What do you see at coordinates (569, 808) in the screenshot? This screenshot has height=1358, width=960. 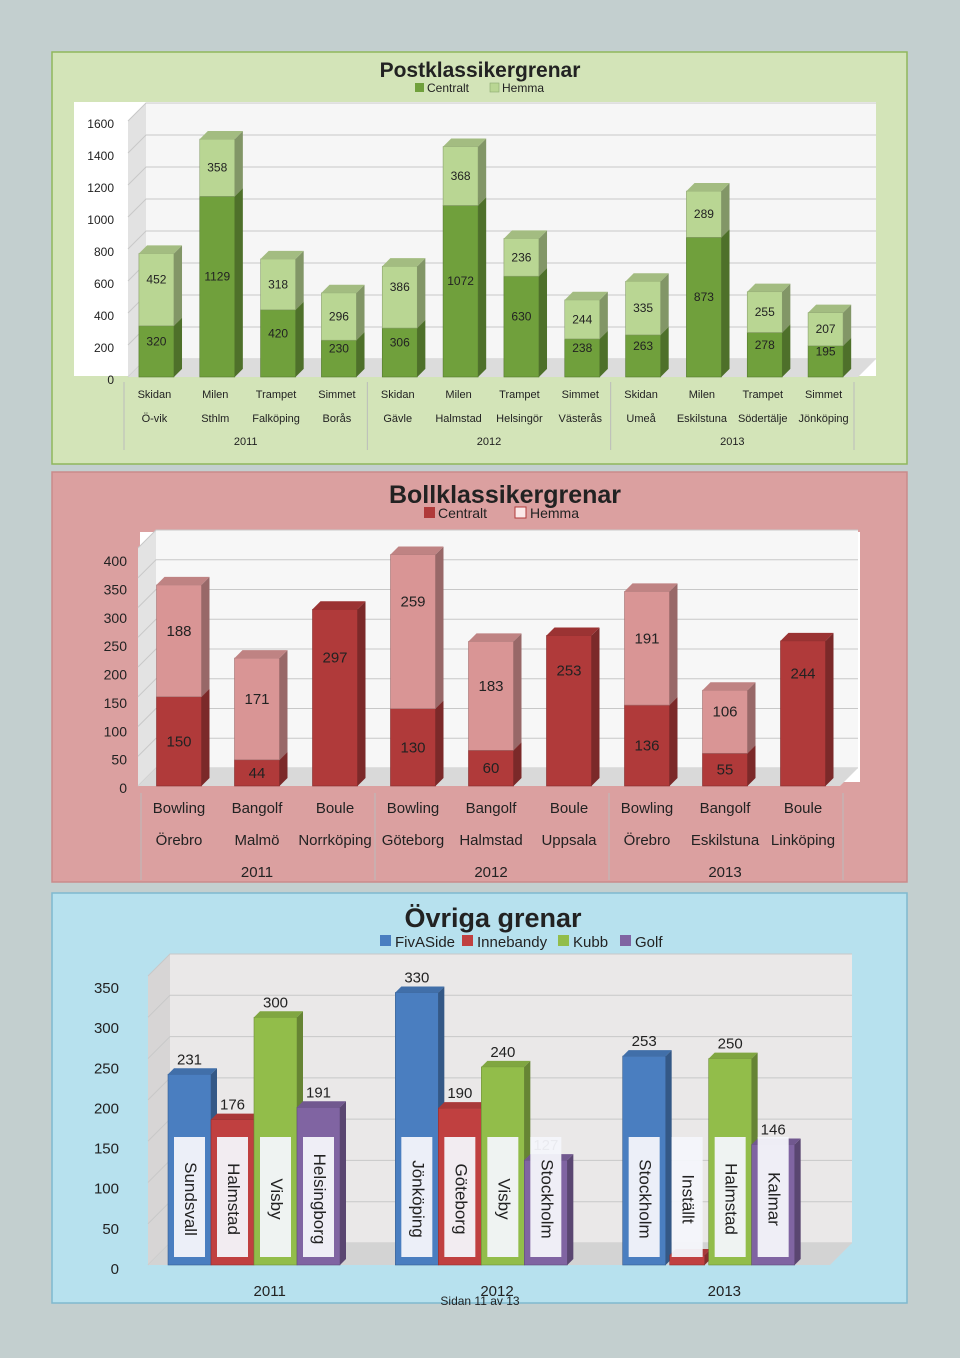 I see `x-tick-event: Boule` at bounding box center [569, 808].